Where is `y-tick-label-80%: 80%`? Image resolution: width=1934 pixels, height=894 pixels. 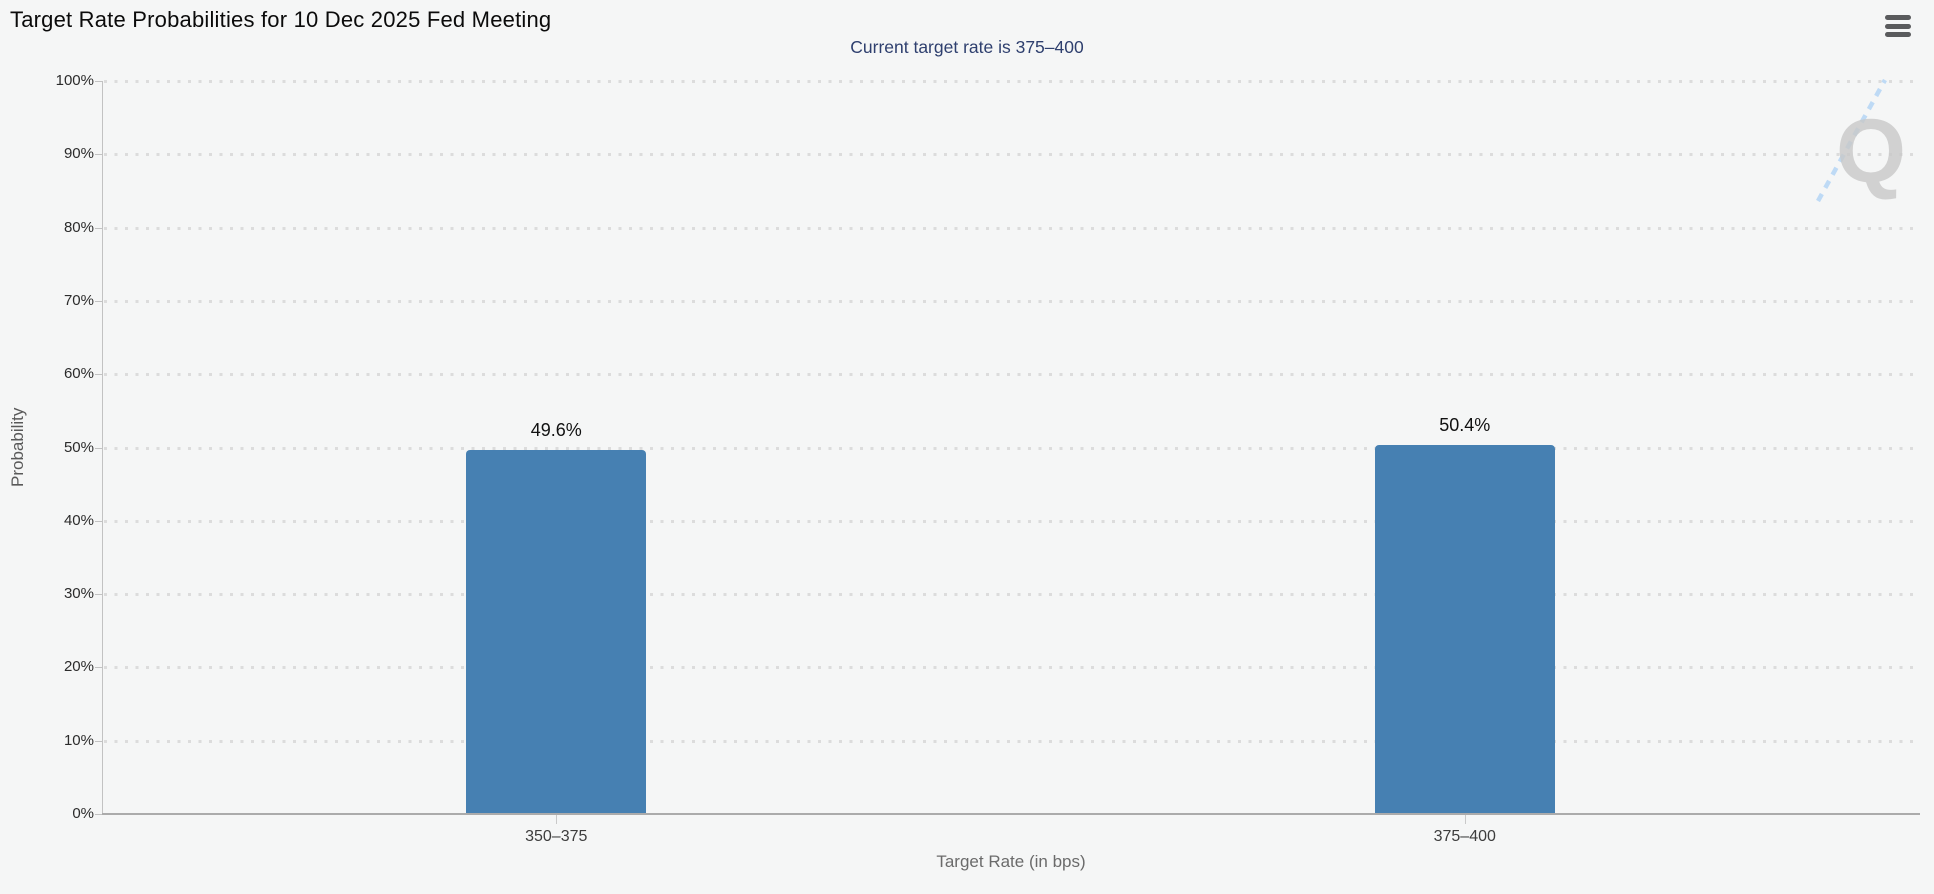
y-tick-label-80%: 80% is located at coordinates (78, 227).